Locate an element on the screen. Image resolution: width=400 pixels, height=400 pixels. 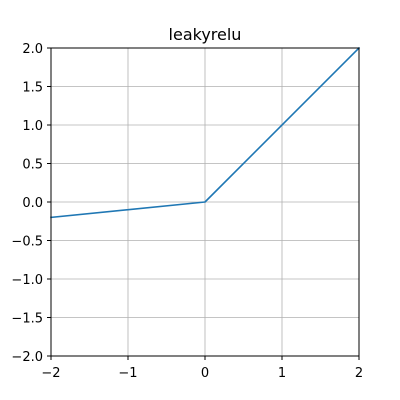
x-tick-label: 1 is located at coordinates (282, 373).